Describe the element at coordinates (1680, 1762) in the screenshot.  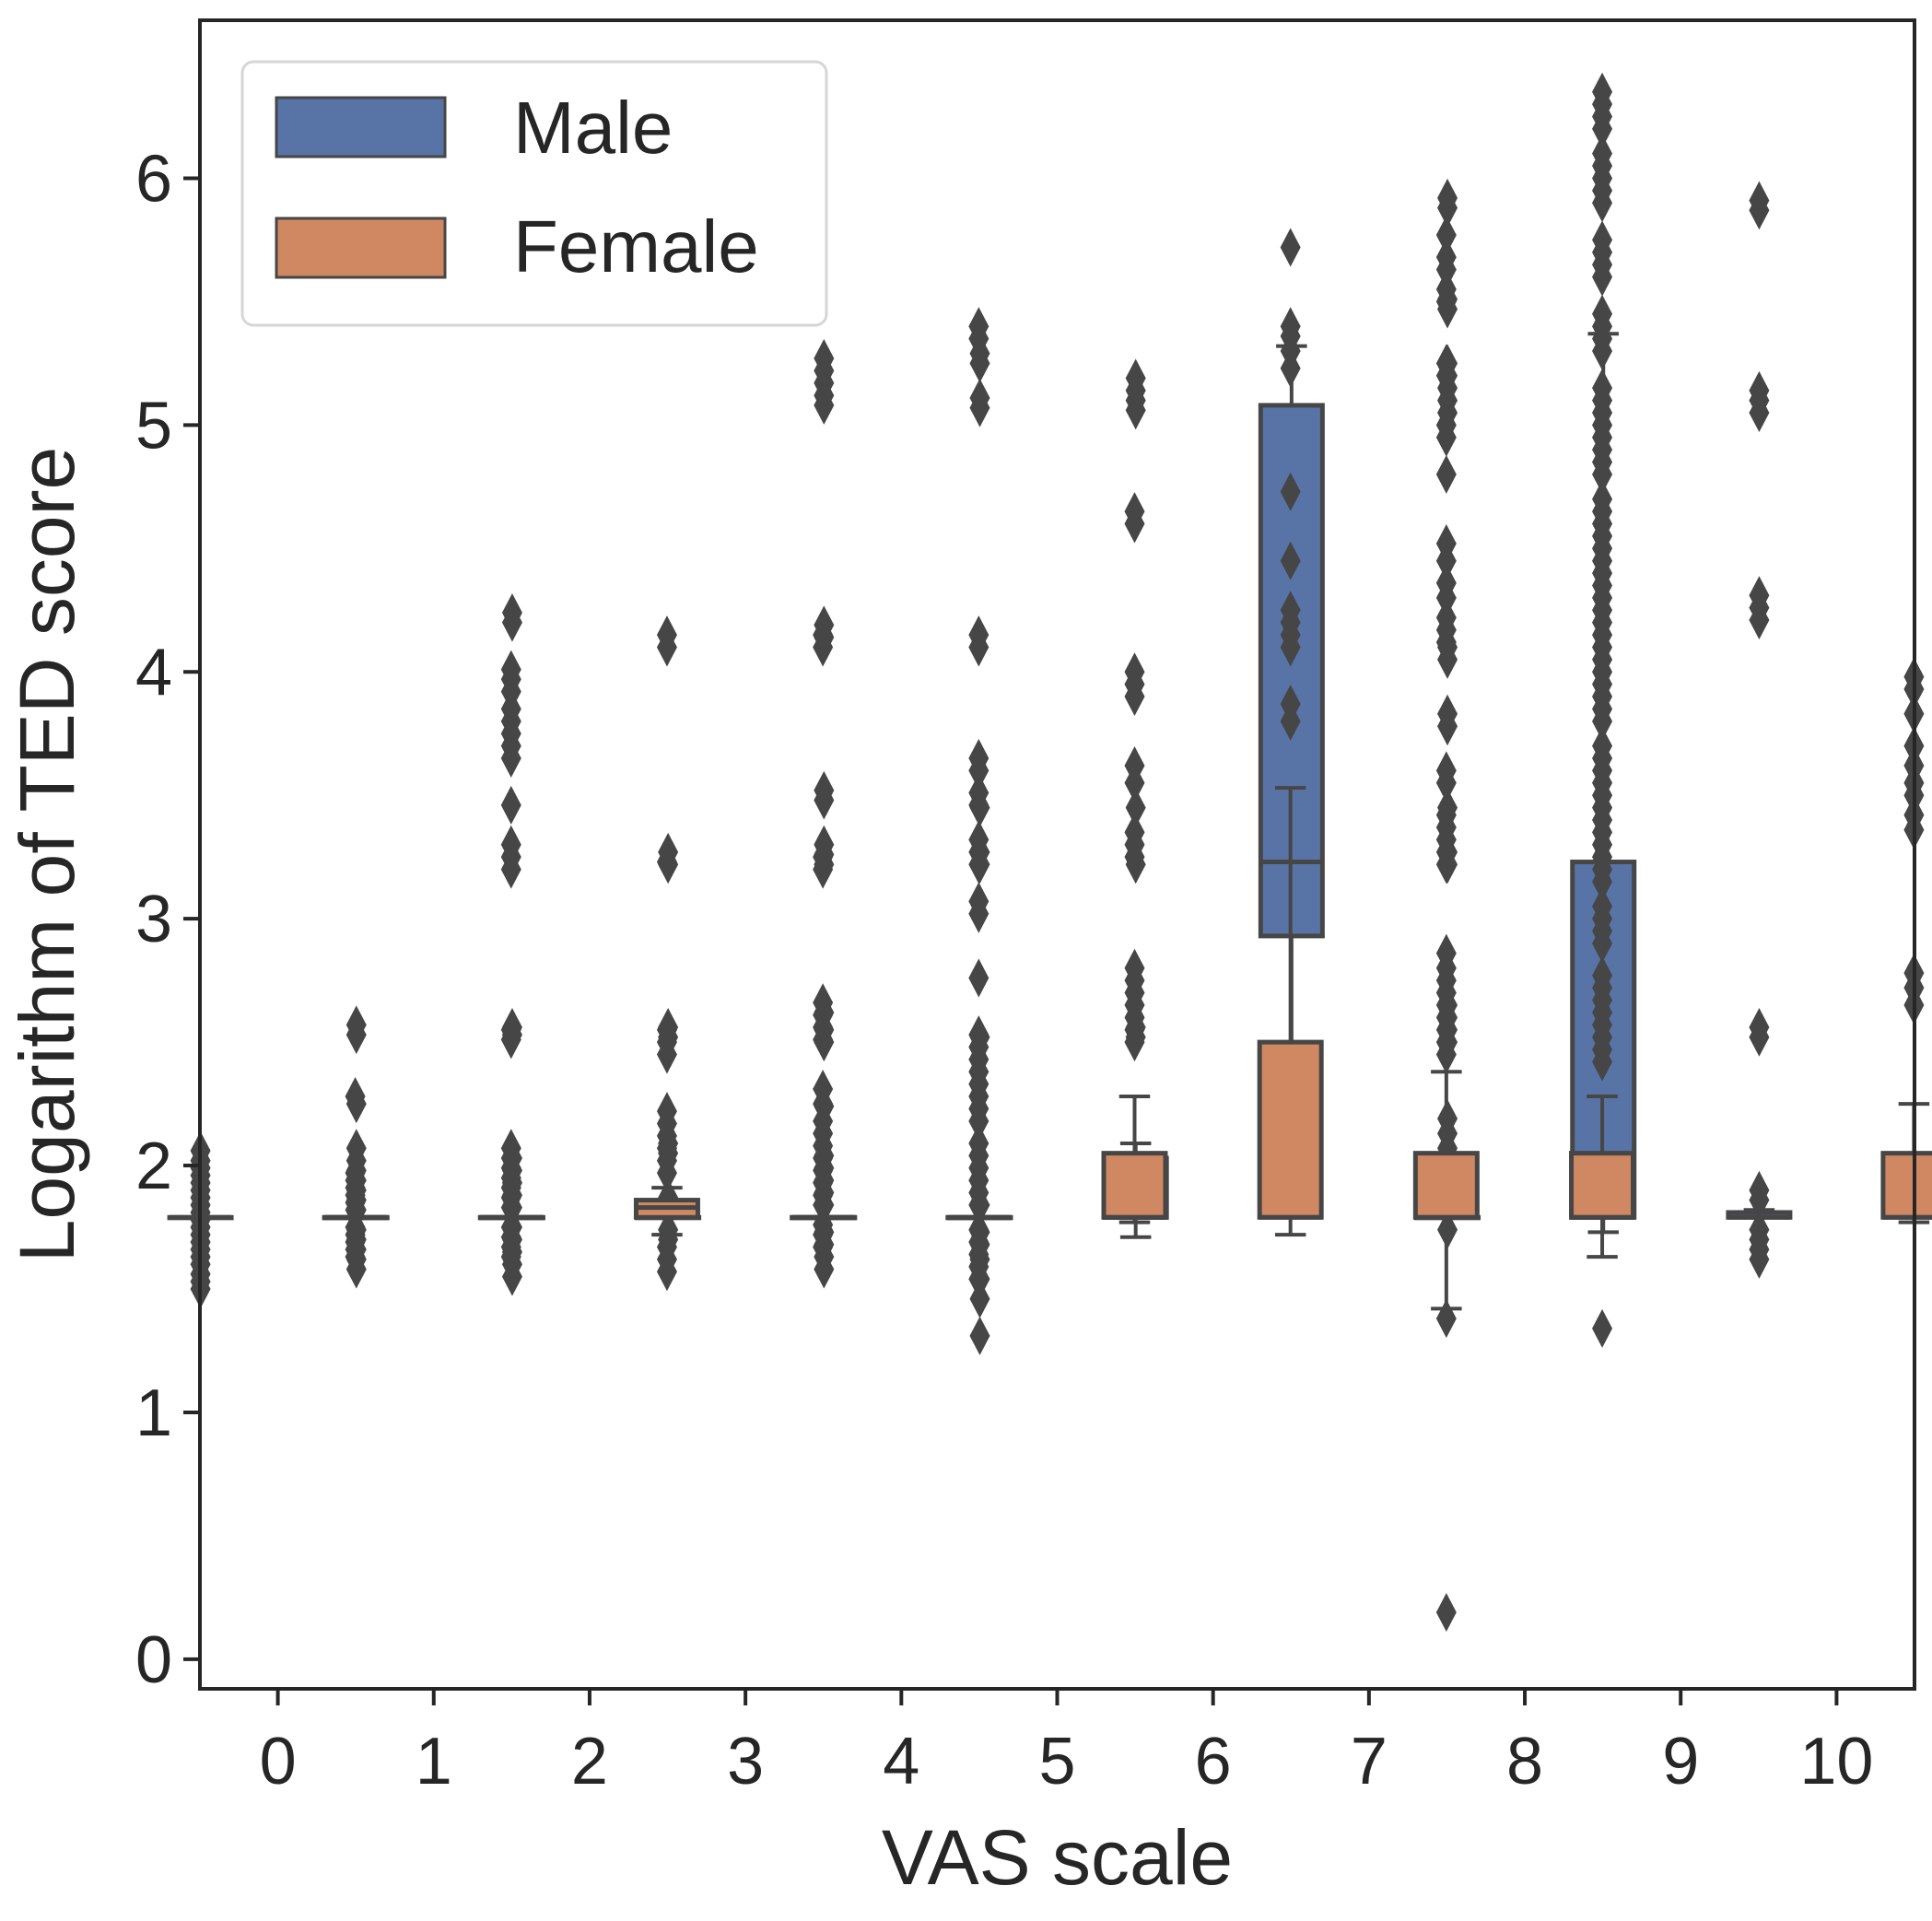
I see `x-tick-label: 9` at that location.